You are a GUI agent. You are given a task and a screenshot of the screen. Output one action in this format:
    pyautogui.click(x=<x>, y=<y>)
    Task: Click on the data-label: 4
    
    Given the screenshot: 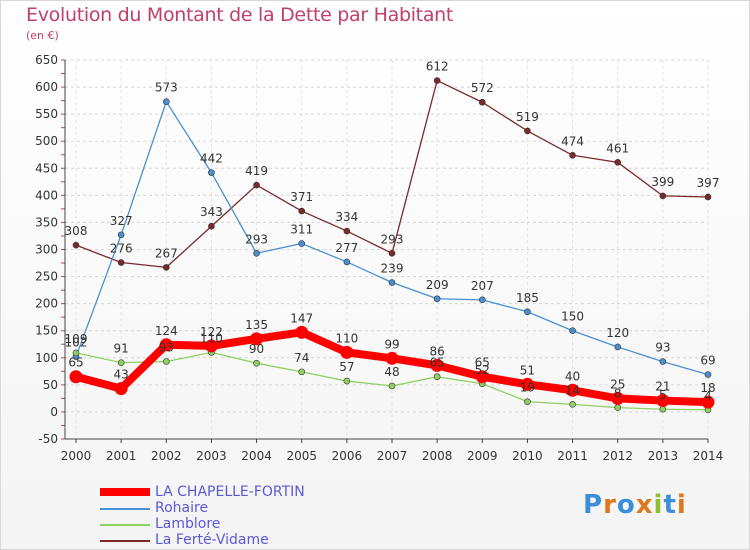 What is the action you would take?
    pyautogui.click(x=708, y=396)
    